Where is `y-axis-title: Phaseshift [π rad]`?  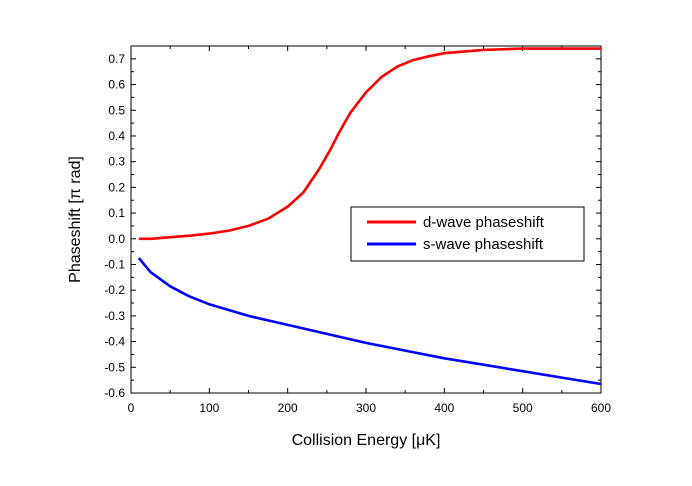
y-axis-title: Phaseshift [π rad] is located at coordinates (75, 219).